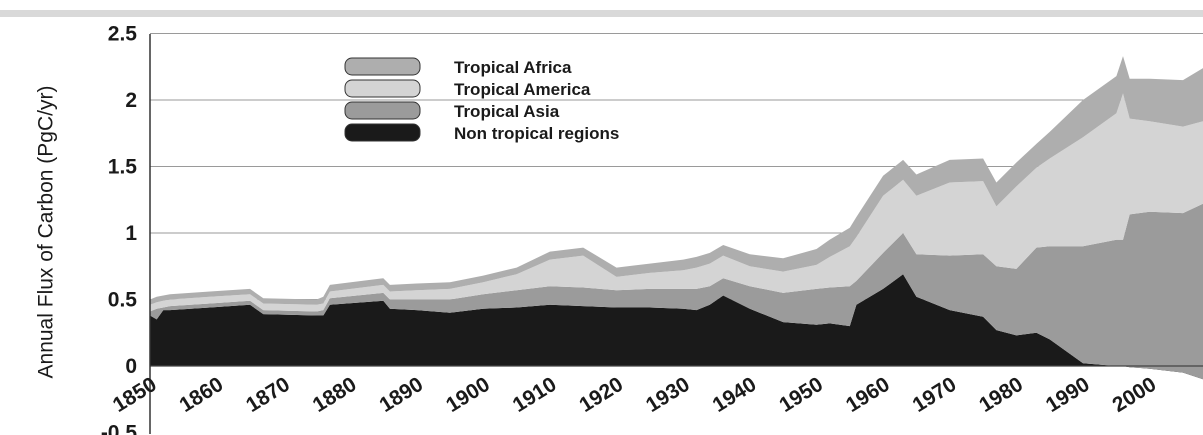 The width and height of the screenshot is (1203, 435). Describe the element at coordinates (601, 13) in the screenshot. I see `top-divider-bar` at that location.